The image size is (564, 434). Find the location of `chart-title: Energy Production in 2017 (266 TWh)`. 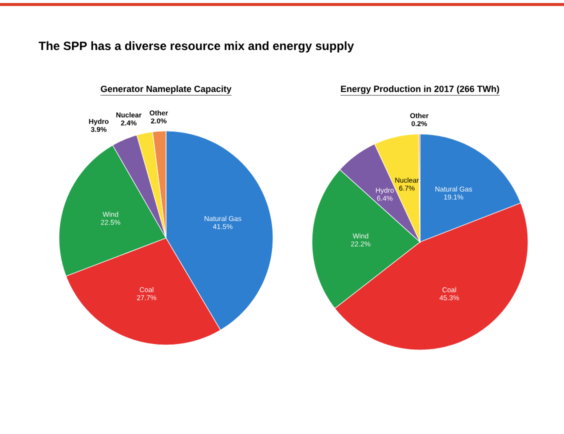

chart-title: Energy Production in 2017 (266 TWh) is located at coordinates (420, 89).